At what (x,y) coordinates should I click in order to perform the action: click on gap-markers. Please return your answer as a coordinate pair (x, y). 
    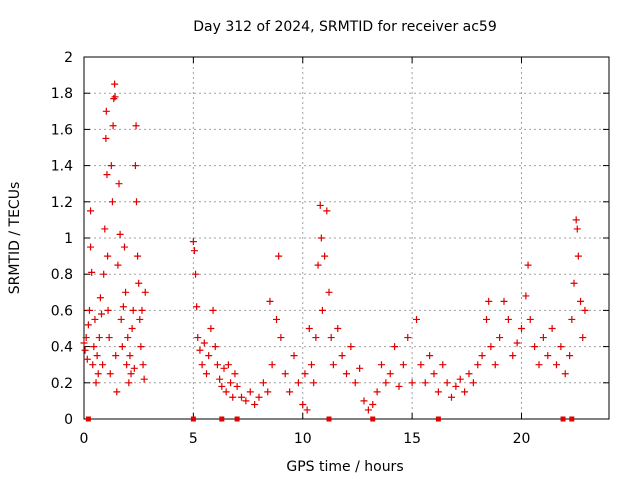
    Looking at the image, I should click on (330, 419).